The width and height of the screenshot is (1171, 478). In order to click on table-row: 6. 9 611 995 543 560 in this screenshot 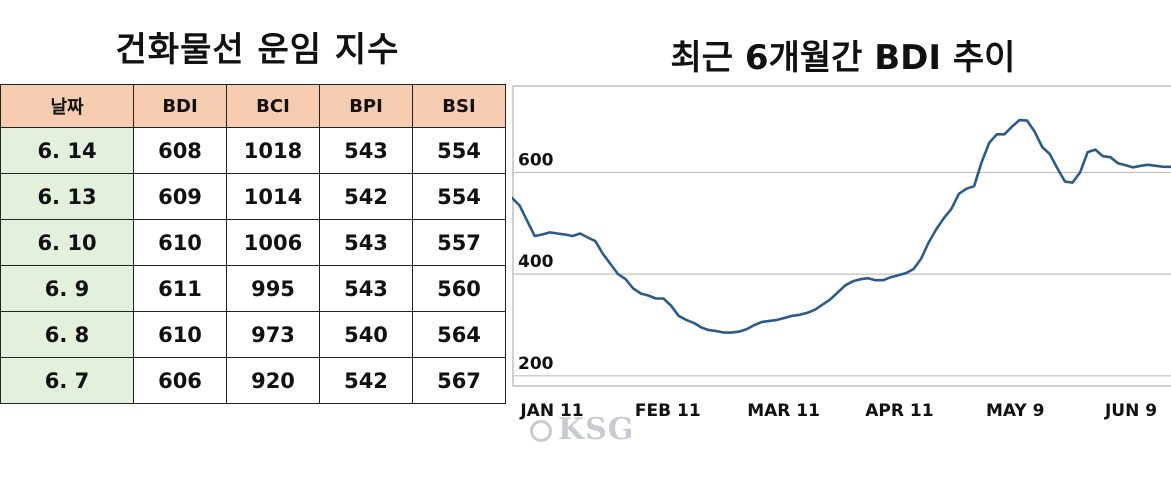, I will do `click(253, 288)`.